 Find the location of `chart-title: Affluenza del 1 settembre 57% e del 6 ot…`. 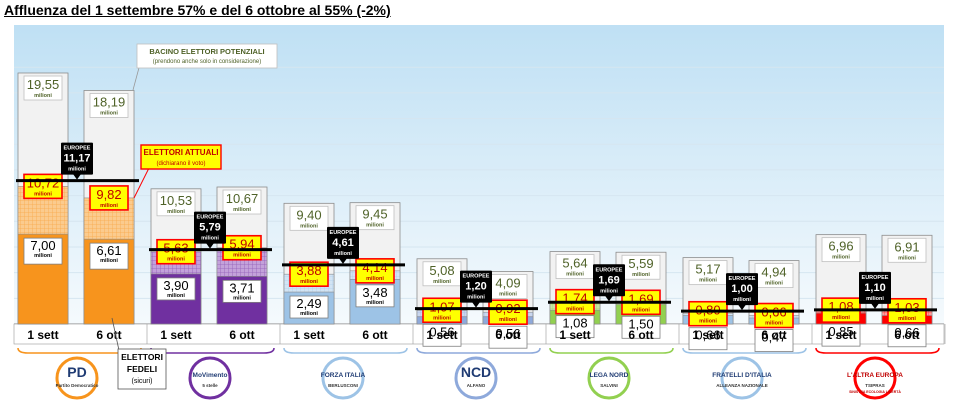

chart-title: Affluenza del 1 settembre 57% e del 6 ot… is located at coordinates (197, 10).